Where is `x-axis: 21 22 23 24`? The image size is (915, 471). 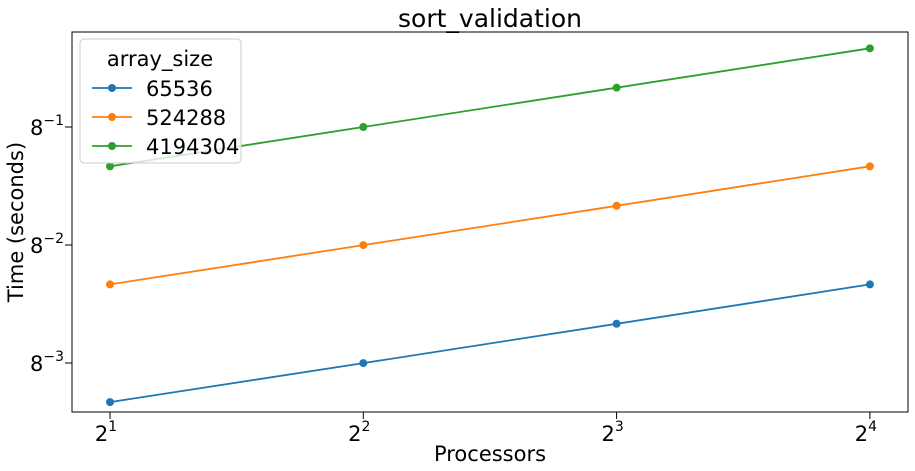 x-axis: 21 22 23 24 is located at coordinates (486, 429).